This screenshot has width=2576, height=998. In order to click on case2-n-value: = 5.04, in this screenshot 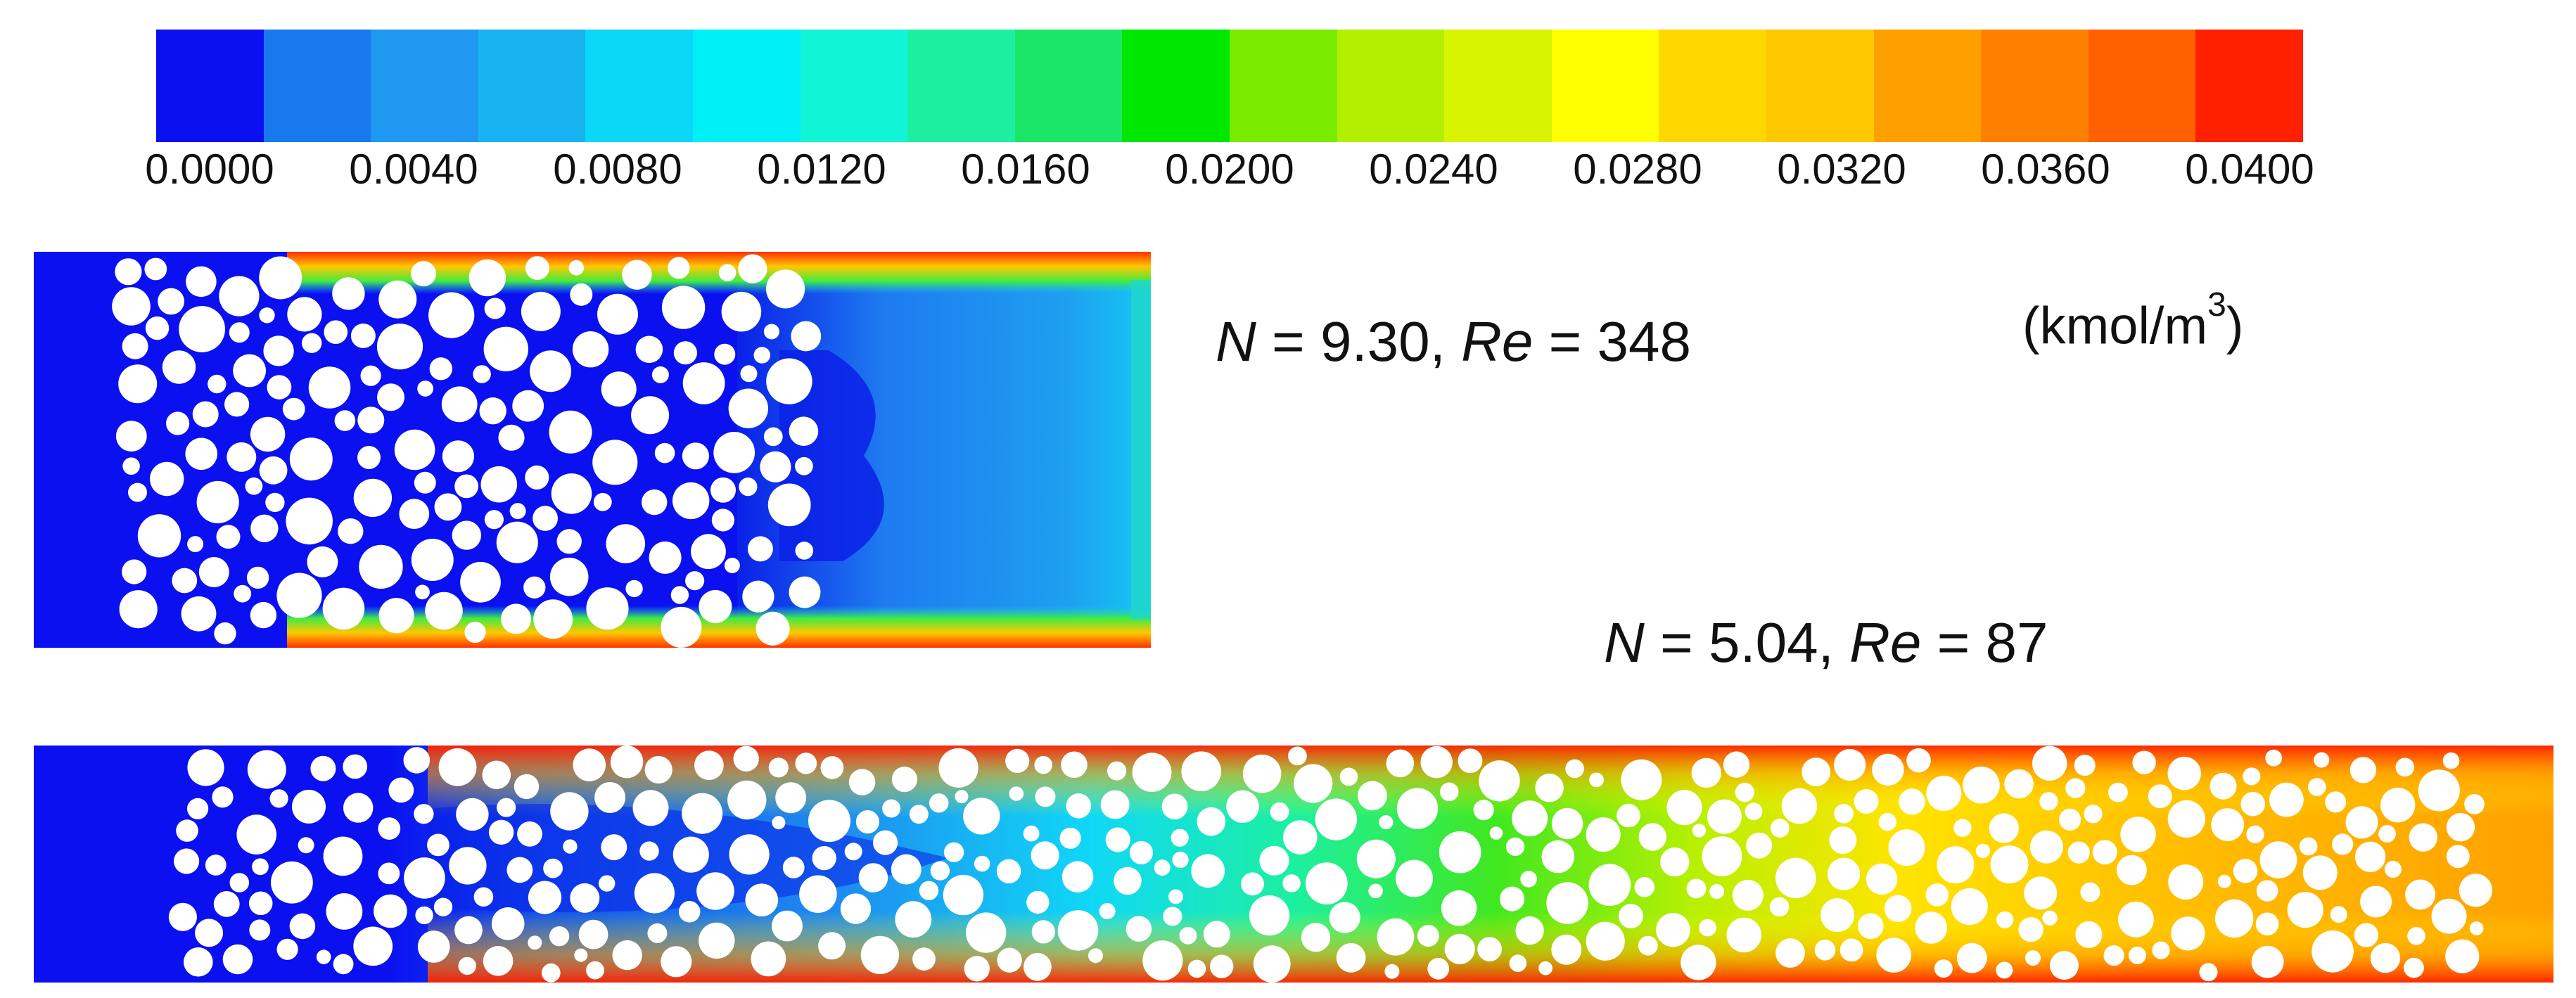, I will do `click(1747, 642)`.